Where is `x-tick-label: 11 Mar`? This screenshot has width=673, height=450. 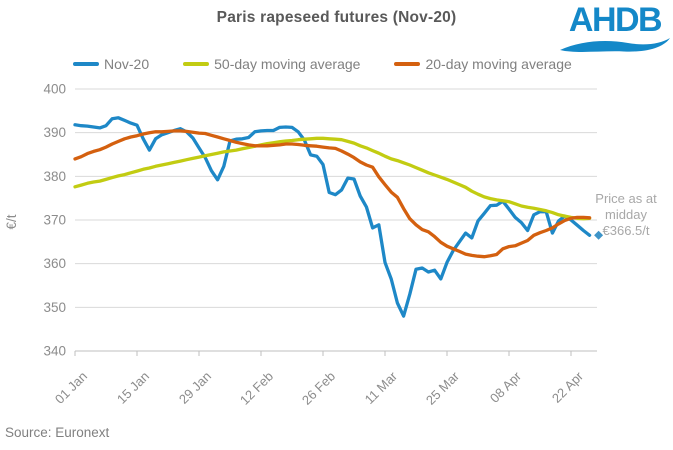 x-tick-label: 11 Mar is located at coordinates (381, 387).